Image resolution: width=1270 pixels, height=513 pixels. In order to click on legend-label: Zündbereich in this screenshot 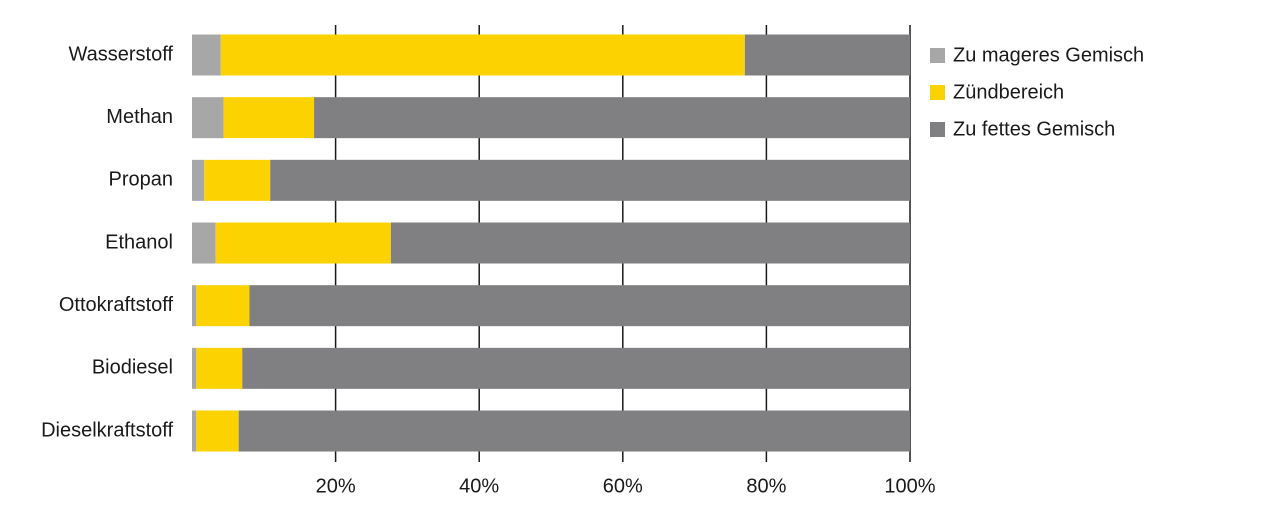, I will do `click(1008, 92)`.